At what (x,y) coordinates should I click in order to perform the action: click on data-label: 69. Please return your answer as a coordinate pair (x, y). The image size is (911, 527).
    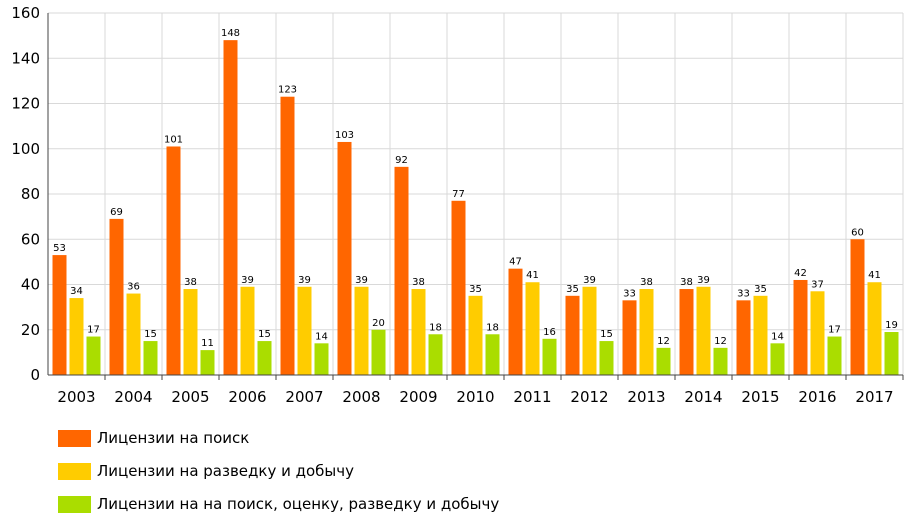
    Looking at the image, I should click on (116, 212).